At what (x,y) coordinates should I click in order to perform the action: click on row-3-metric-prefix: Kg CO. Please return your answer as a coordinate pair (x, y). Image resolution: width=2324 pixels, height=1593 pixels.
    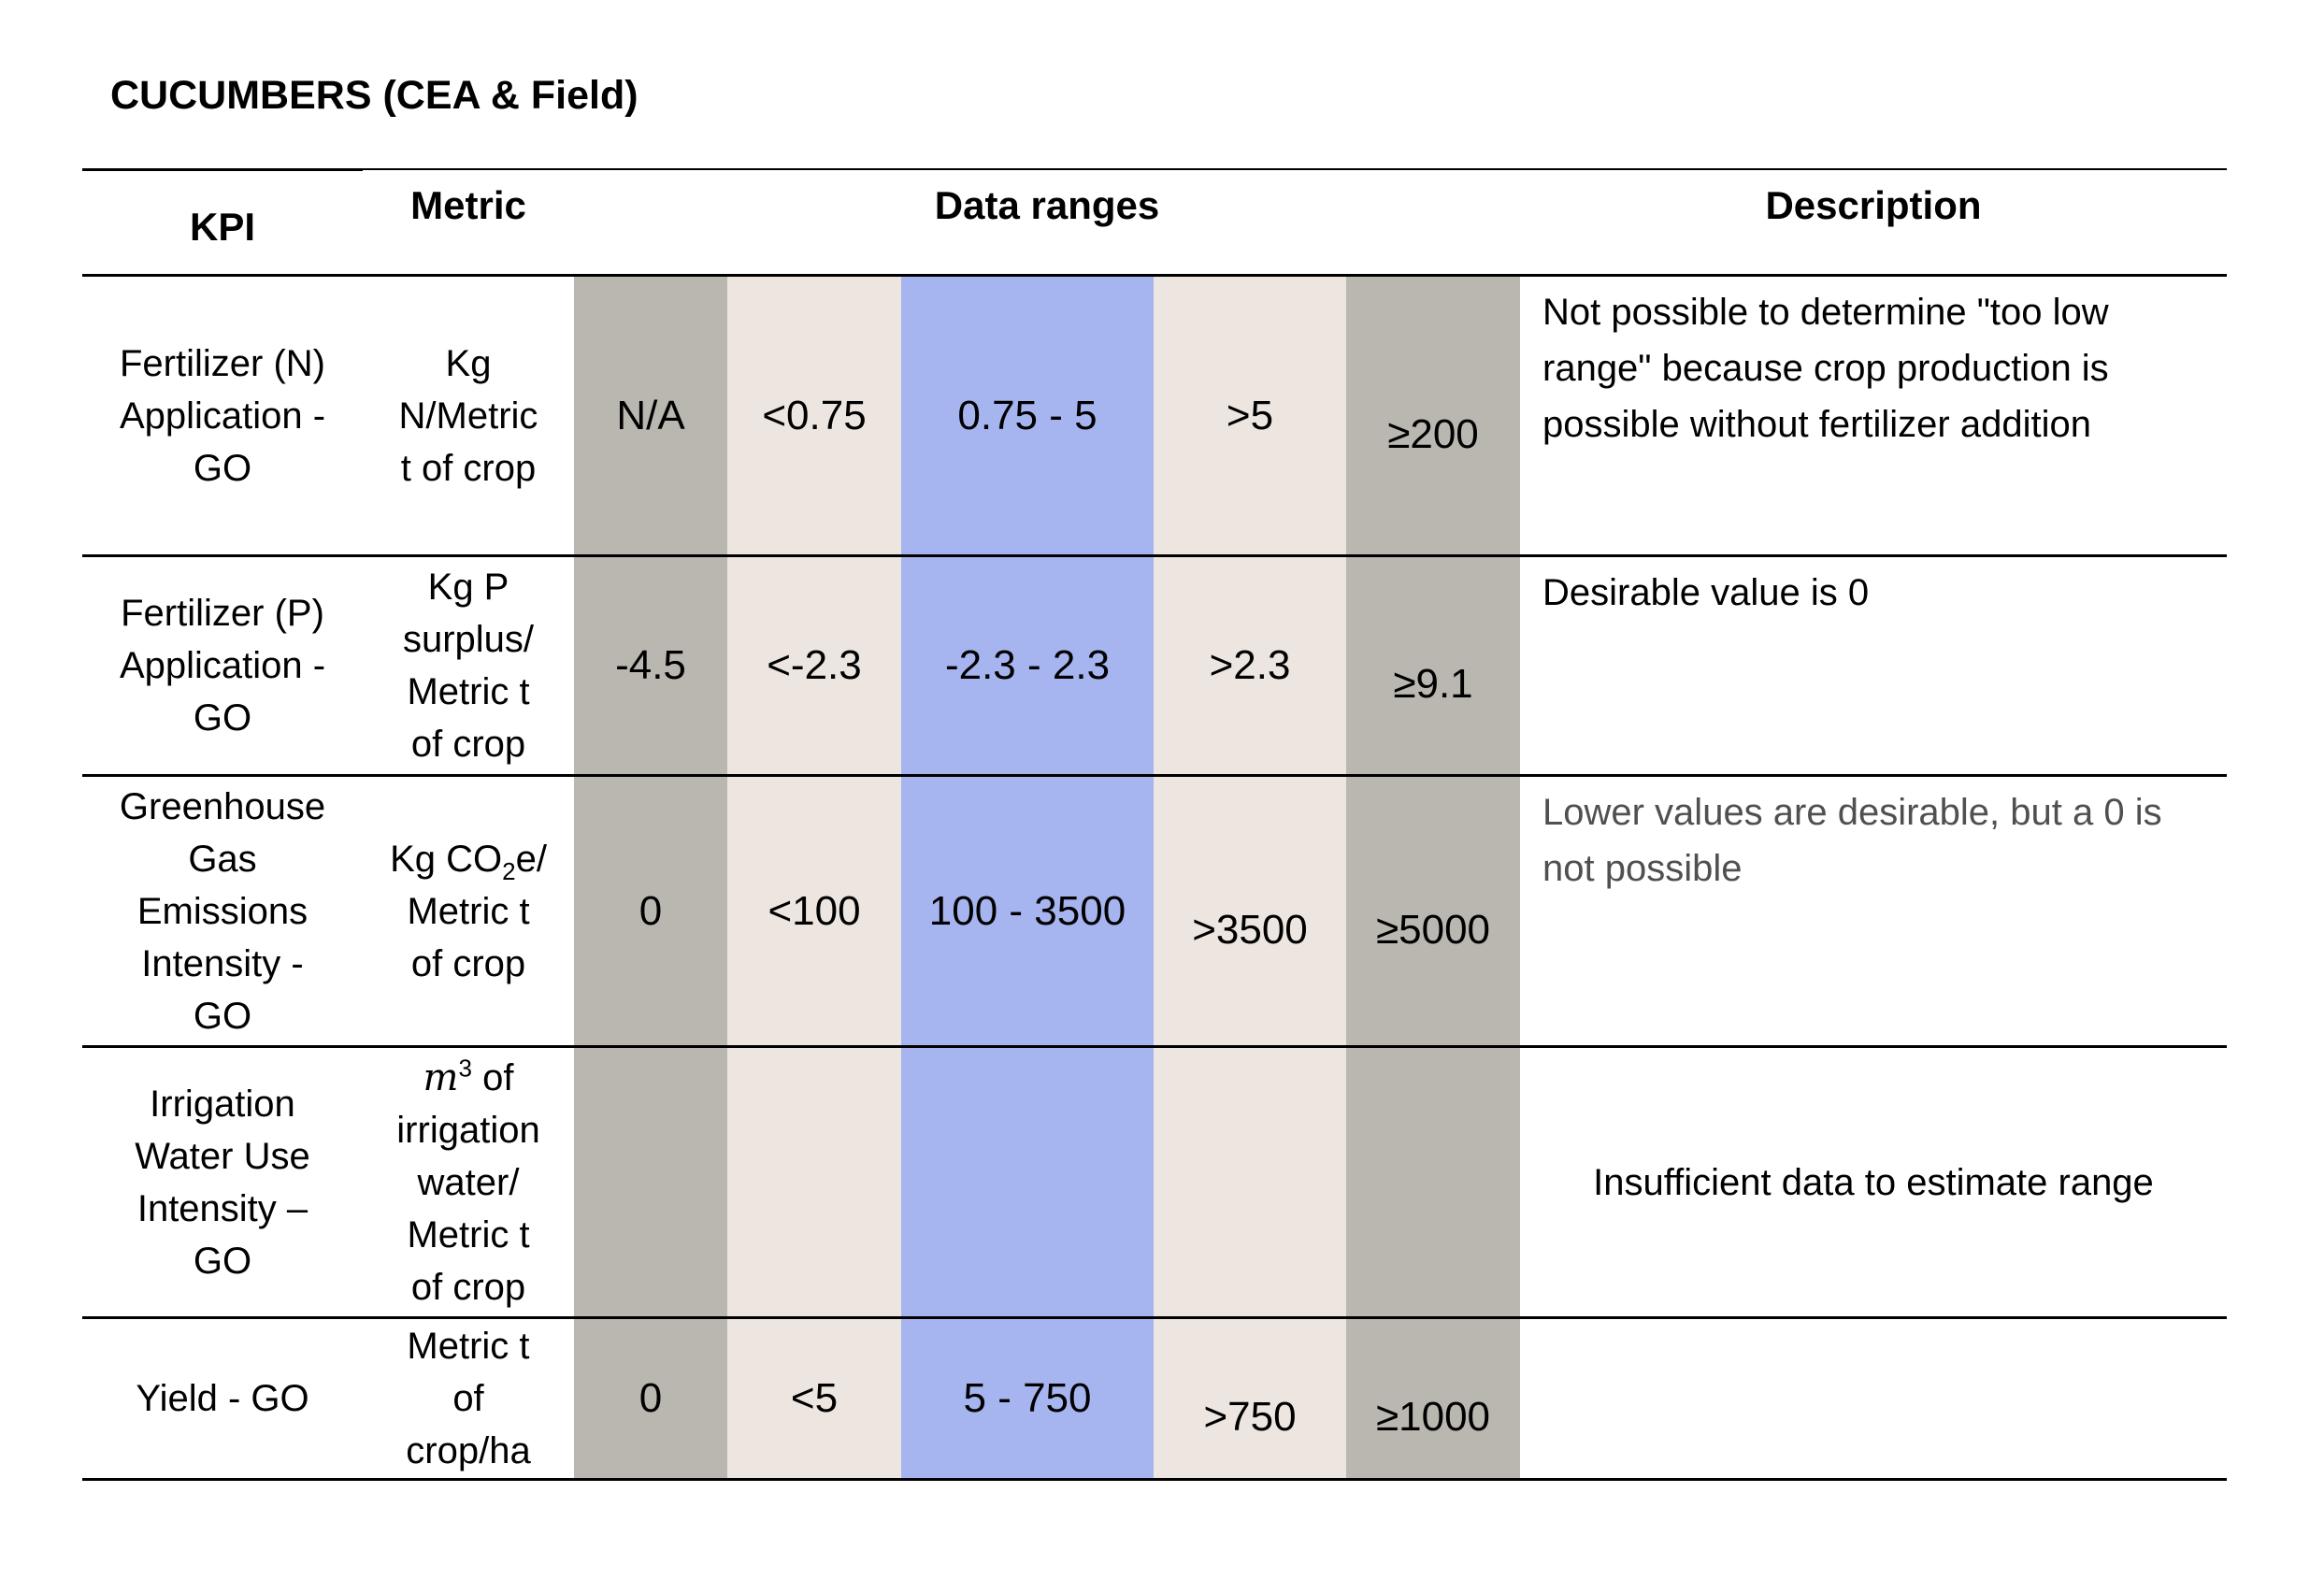
    Looking at the image, I should click on (447, 859).